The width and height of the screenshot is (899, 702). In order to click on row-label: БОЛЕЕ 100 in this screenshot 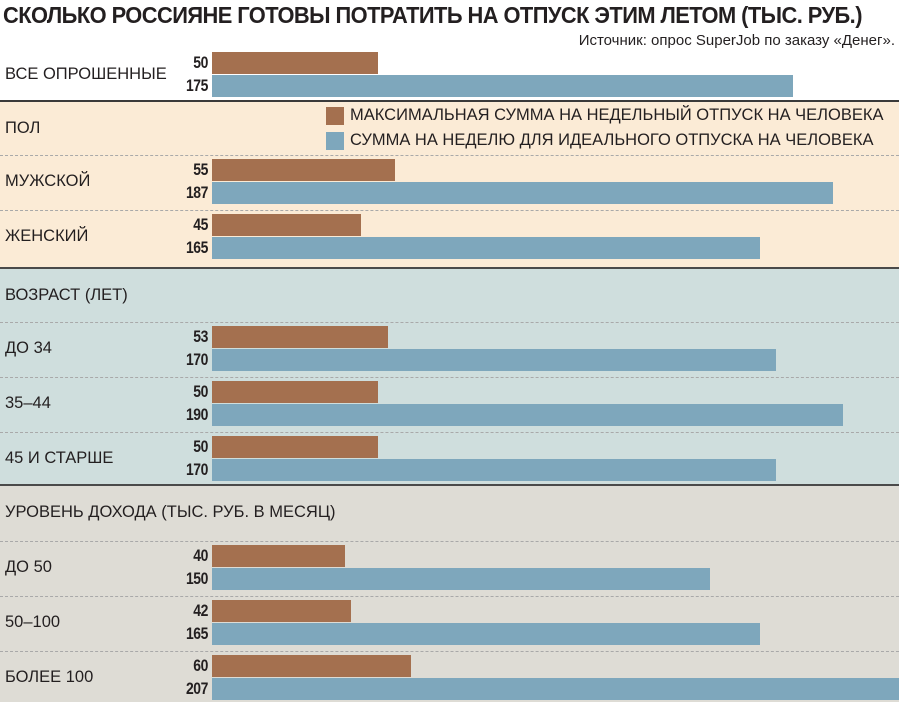, I will do `click(49, 676)`.